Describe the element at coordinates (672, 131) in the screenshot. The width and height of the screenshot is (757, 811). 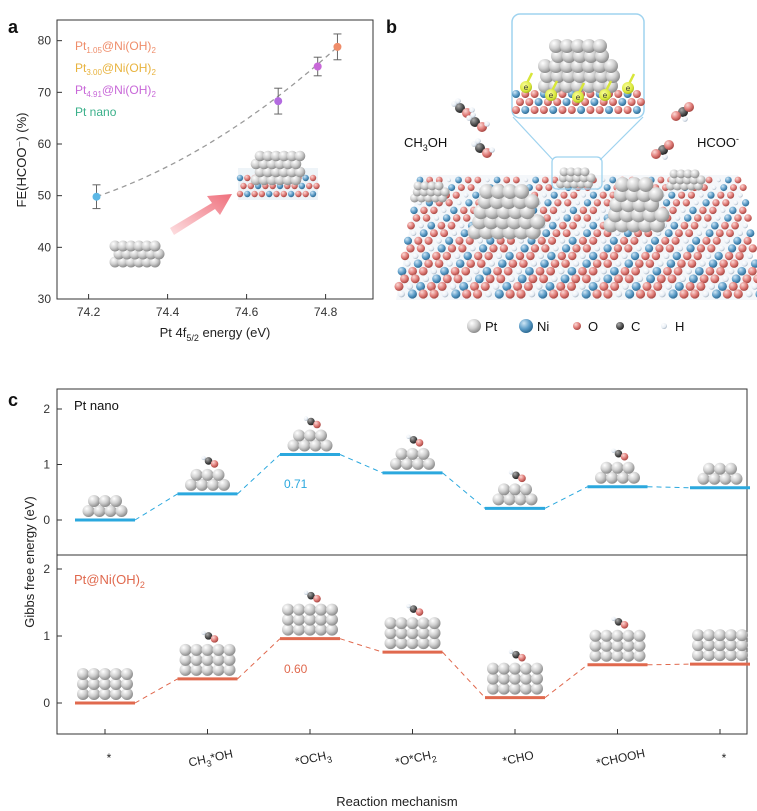
I see `formate-molecules` at that location.